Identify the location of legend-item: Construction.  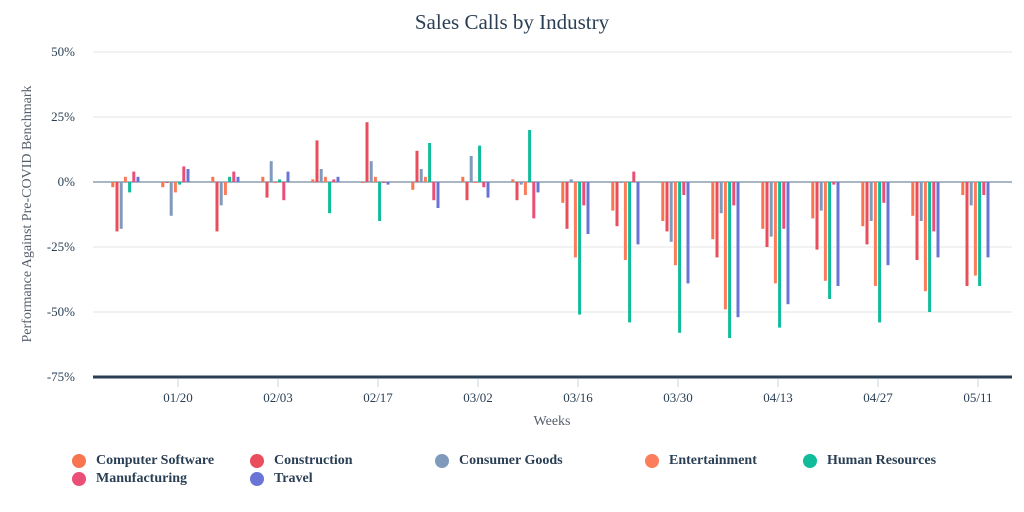
(301, 461).